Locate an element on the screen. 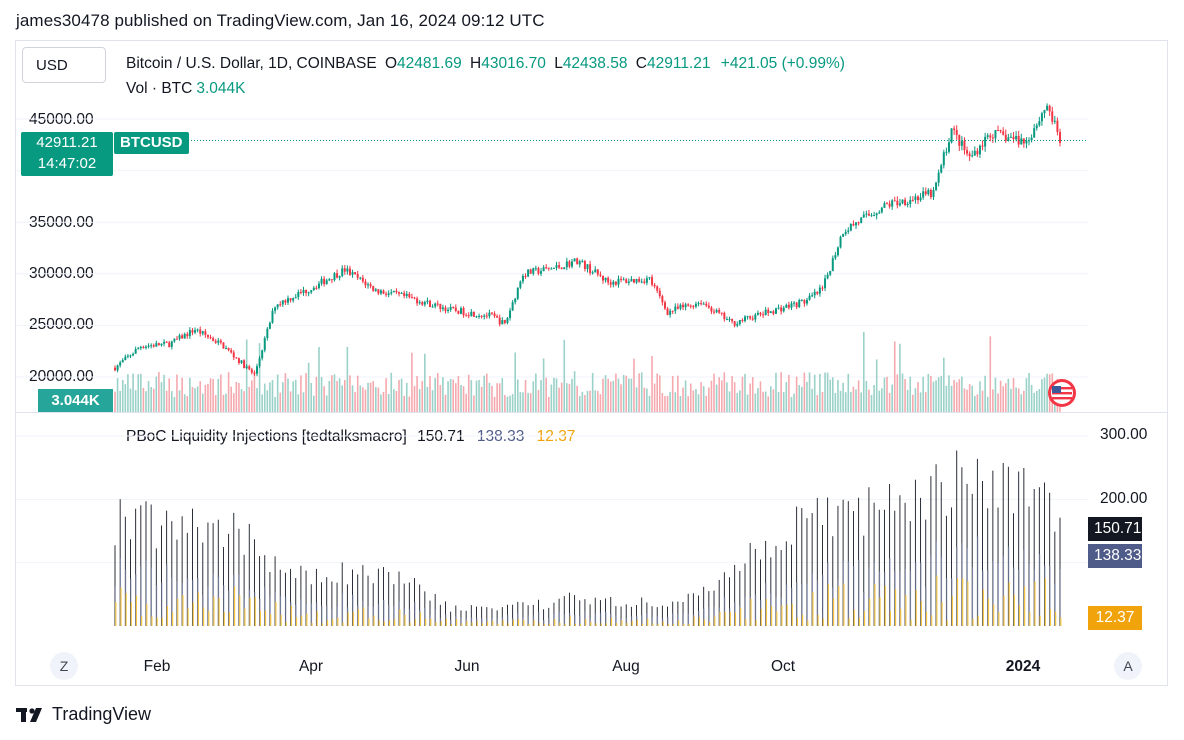 Image resolution: width=1184 pixels, height=740 pixels. auto-scale-button: A is located at coordinates (1128, 666).